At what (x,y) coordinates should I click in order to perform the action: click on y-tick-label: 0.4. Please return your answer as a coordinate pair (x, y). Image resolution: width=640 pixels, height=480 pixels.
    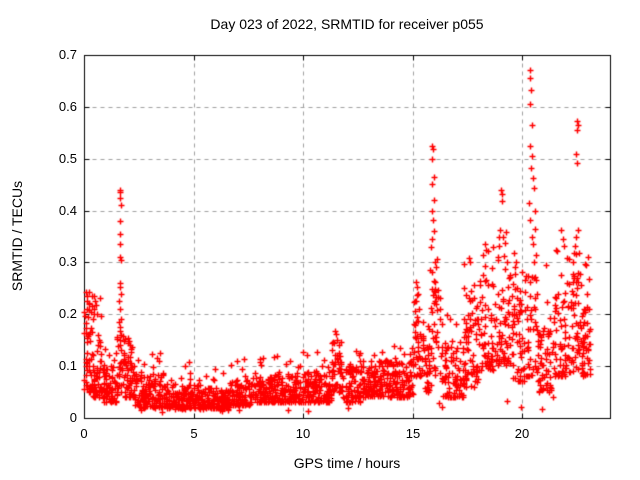
    Looking at the image, I should click on (67, 210).